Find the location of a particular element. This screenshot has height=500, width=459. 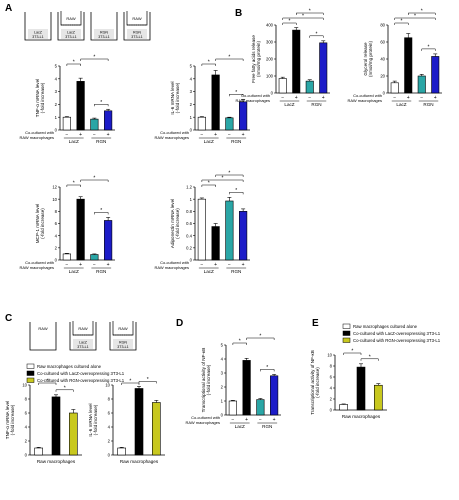

cell-layer is located at coordinates (137, 34).